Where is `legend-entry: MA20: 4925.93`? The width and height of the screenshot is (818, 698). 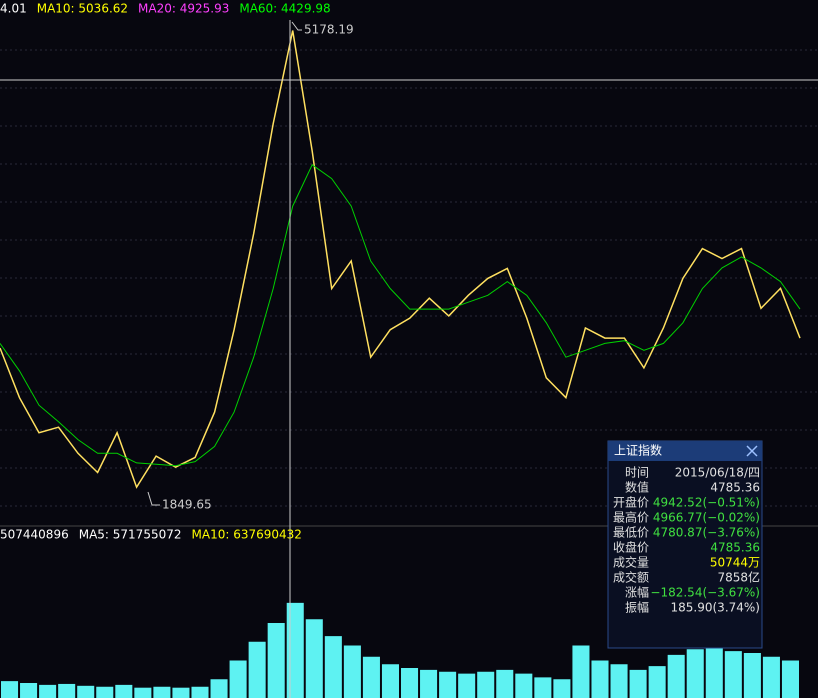
legend-entry: MA20: 4925.93 is located at coordinates (183, 9).